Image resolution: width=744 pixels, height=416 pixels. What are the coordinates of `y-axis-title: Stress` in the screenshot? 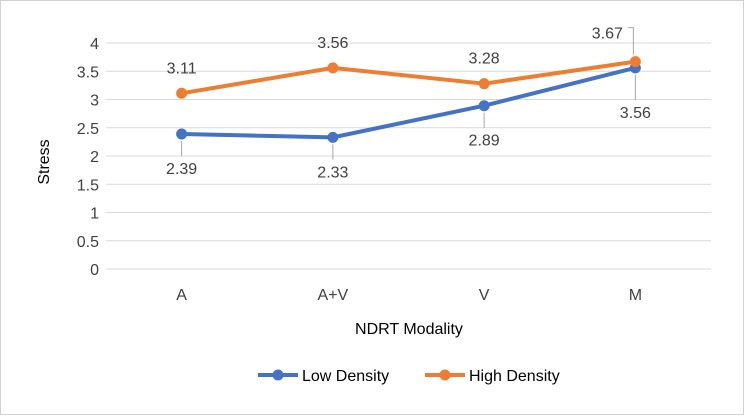 It's located at (44, 161).